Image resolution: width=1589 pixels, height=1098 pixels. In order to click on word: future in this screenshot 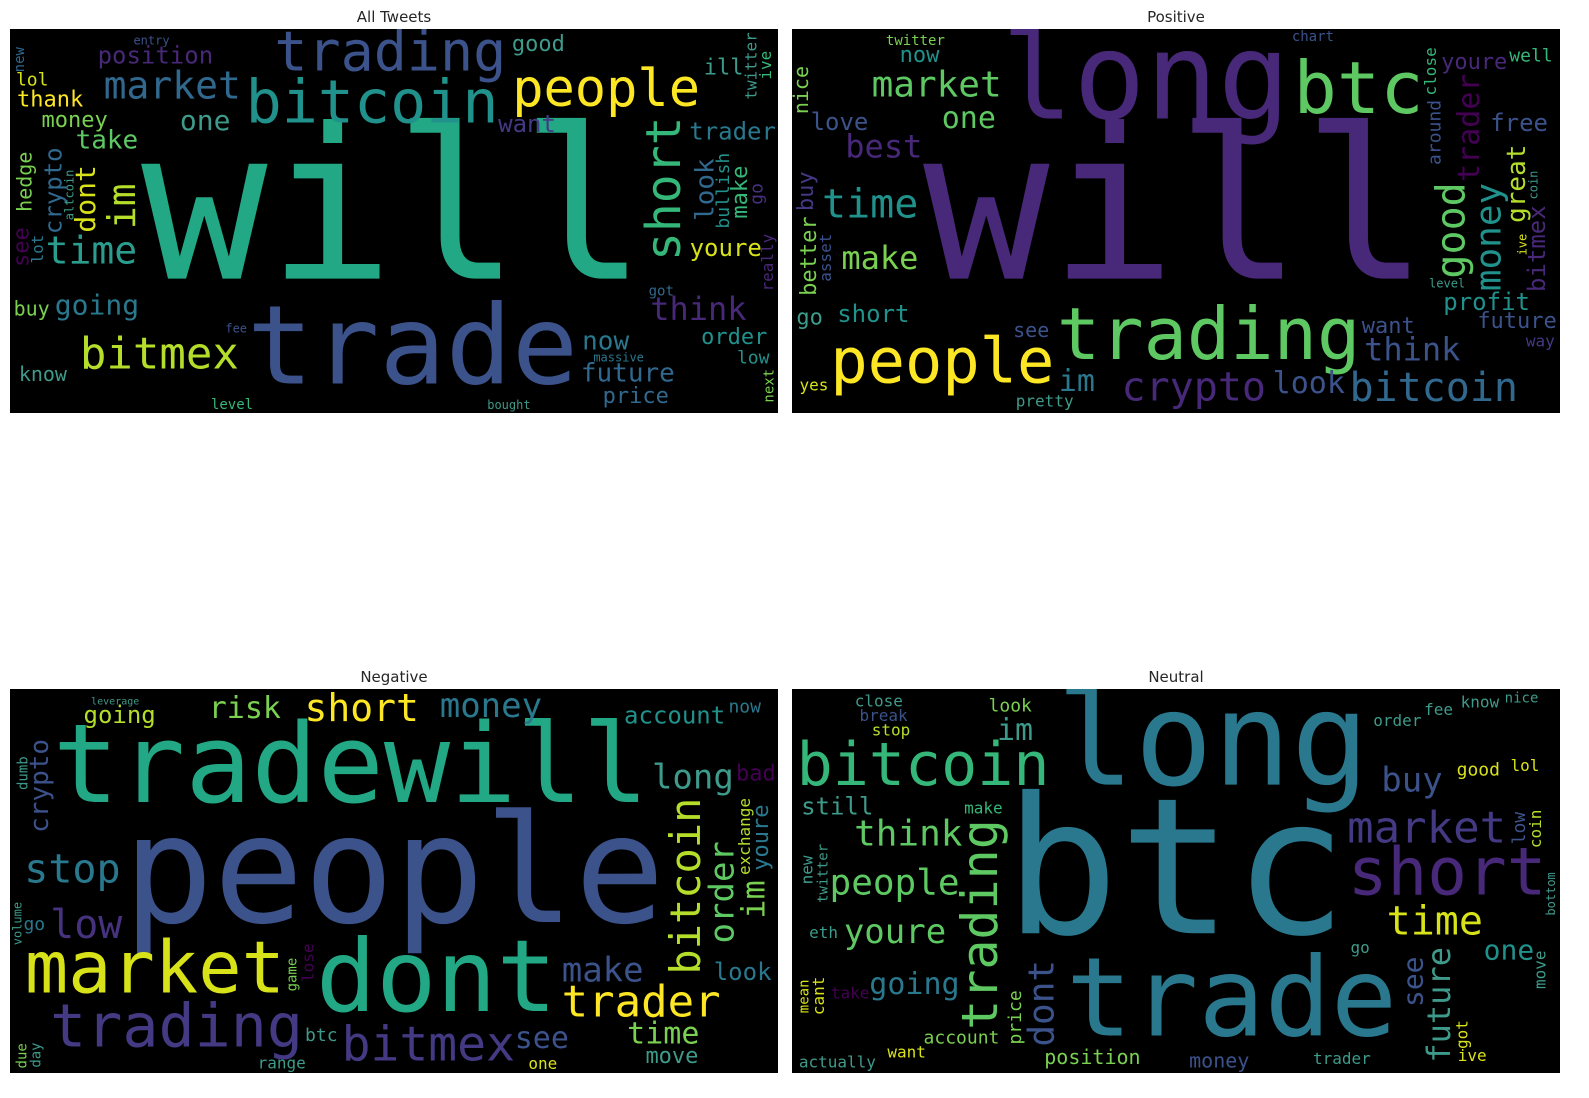, I will do `click(1516, 321)`.